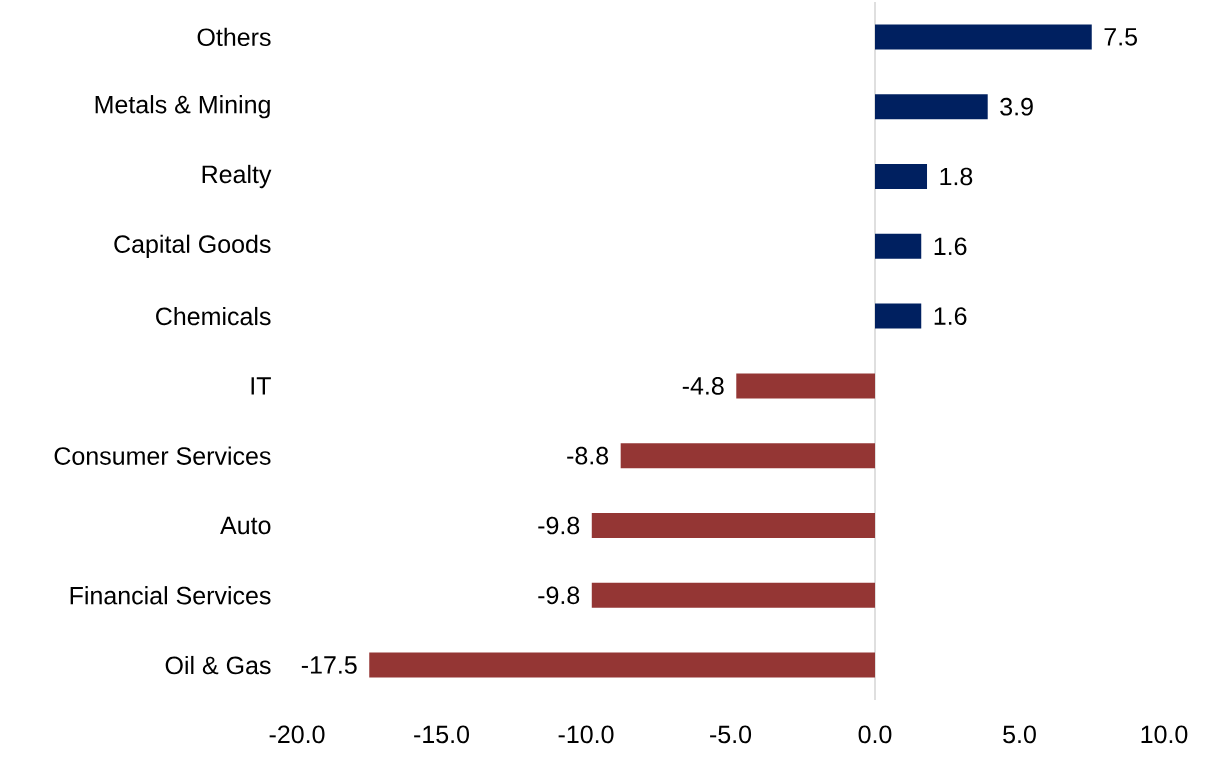 Image resolution: width=1216 pixels, height=760 pixels. What do you see at coordinates (237, 176) in the screenshot?
I see `y-tick-label: Realty` at bounding box center [237, 176].